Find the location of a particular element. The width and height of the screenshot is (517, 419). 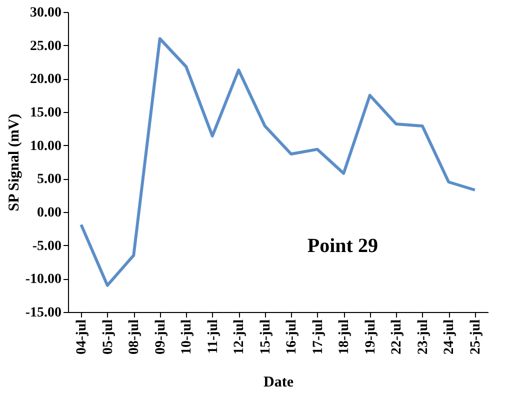

x-axis-title: Date is located at coordinates (279, 382).